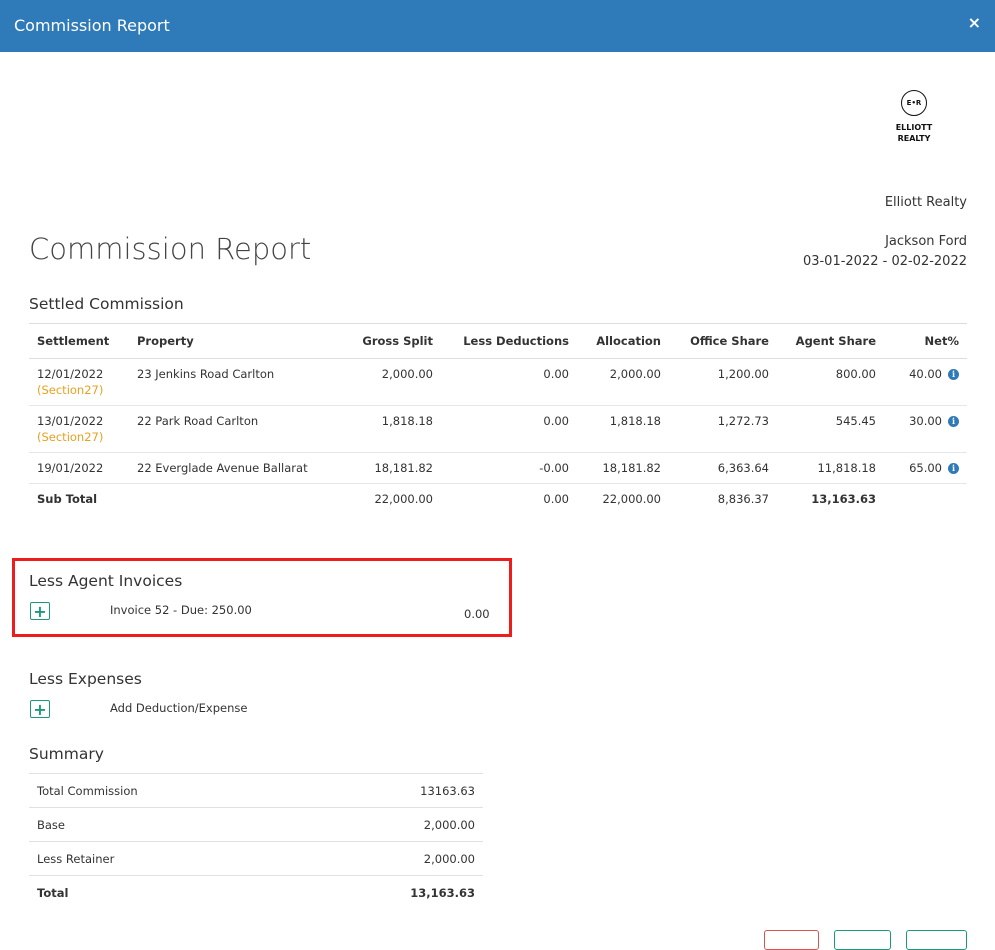  What do you see at coordinates (477, 614) in the screenshot?
I see `invoice-value: 0.00` at bounding box center [477, 614].